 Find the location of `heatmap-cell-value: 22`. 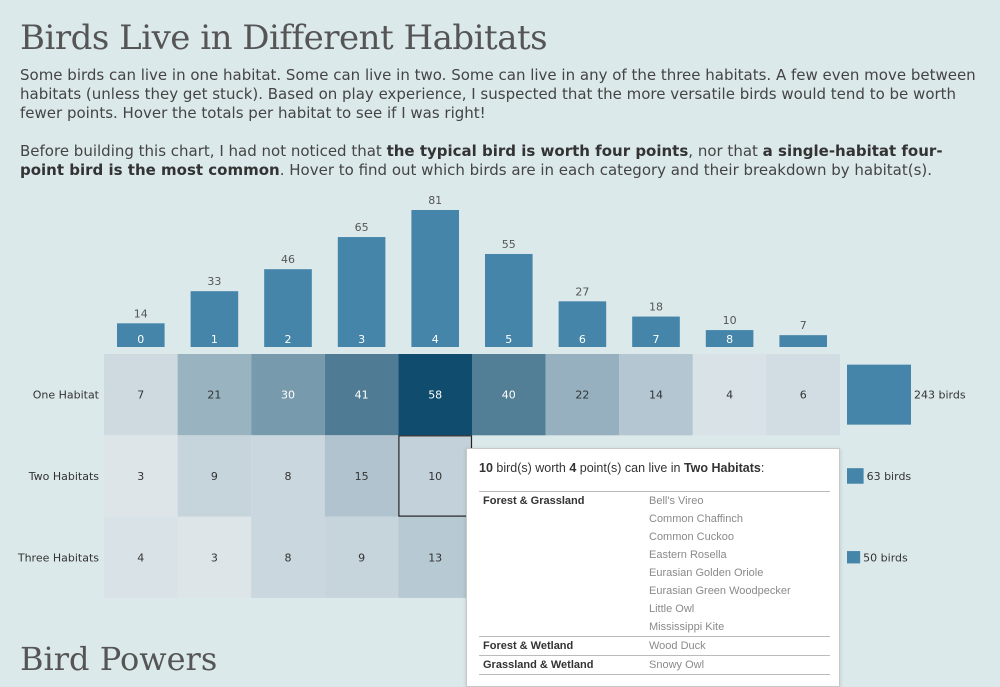

heatmap-cell-value: 22 is located at coordinates (582, 395).